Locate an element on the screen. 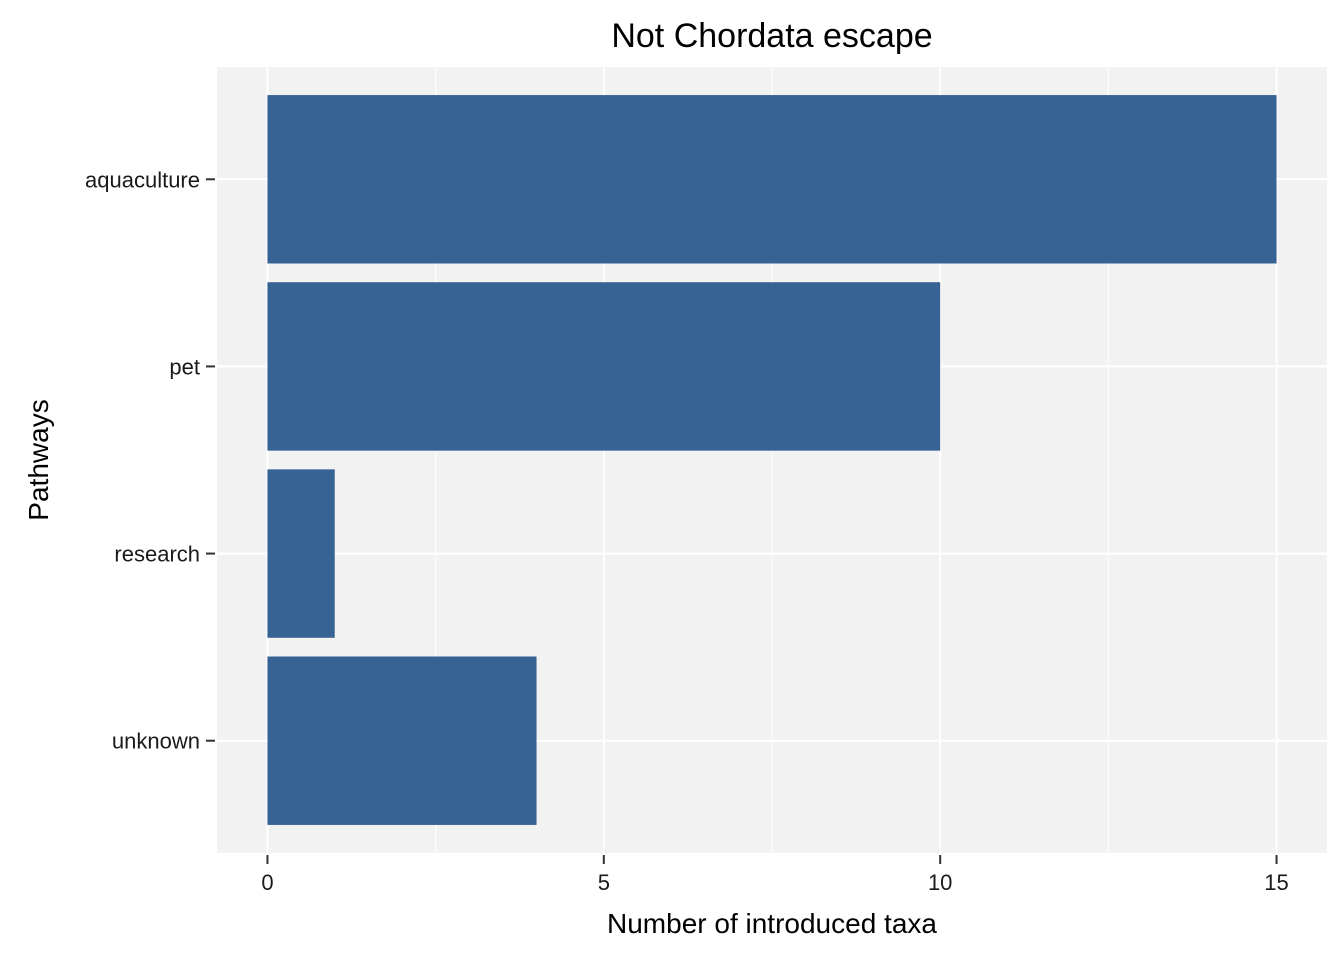 This screenshot has width=1344, height=960. bar-unknown is located at coordinates (402, 740).